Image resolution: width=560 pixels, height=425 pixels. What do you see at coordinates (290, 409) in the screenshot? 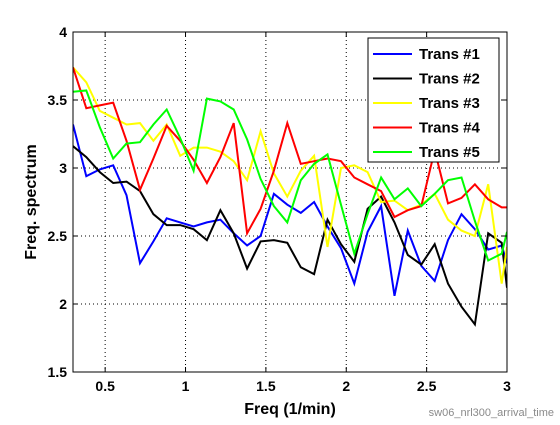
I see `x-axis-title: Freq (1/min)` at bounding box center [290, 409].